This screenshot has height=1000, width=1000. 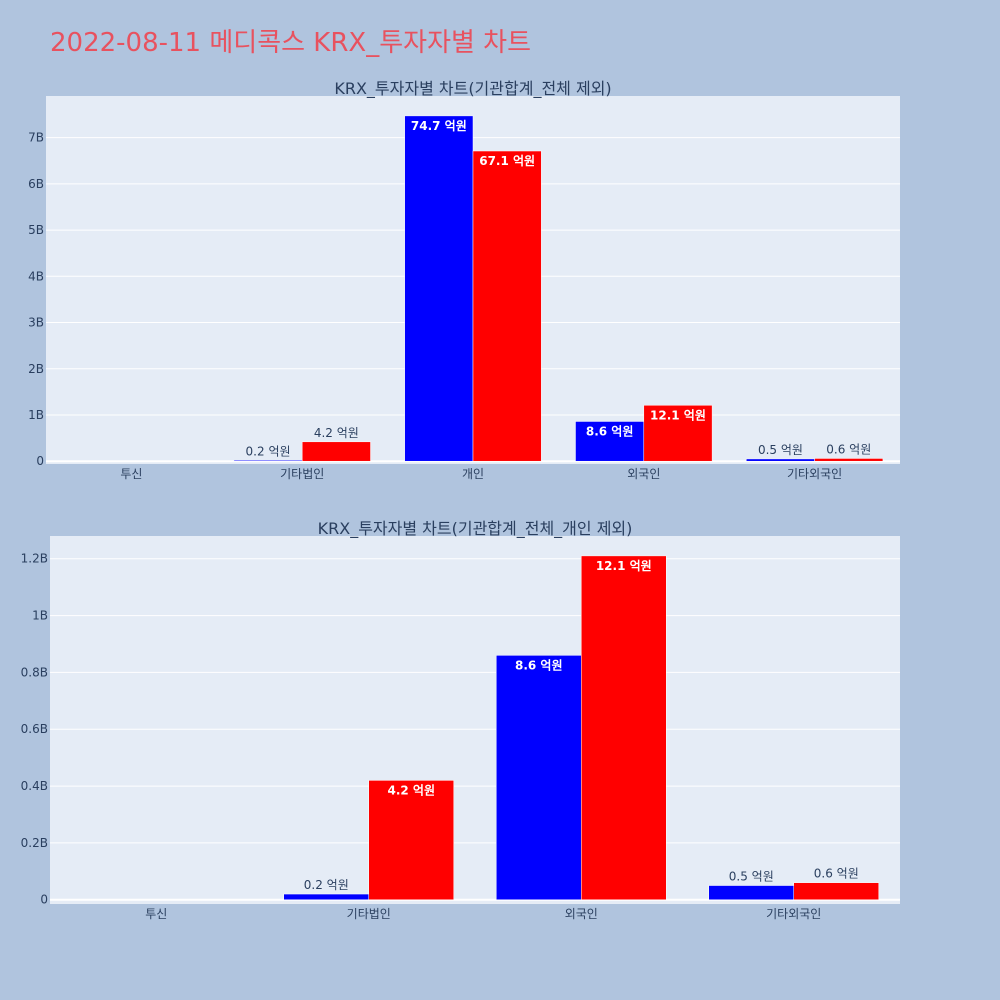 What do you see at coordinates (472, 89) in the screenshot?
I see `chart-title: KRX_투자자별 차트(기관합계_전체 제외)` at bounding box center [472, 89].